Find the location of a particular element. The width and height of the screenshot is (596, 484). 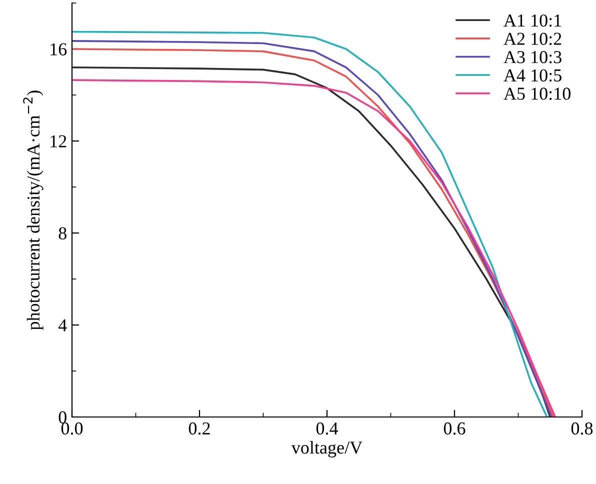

y-tick-label: 4 is located at coordinates (62, 325).